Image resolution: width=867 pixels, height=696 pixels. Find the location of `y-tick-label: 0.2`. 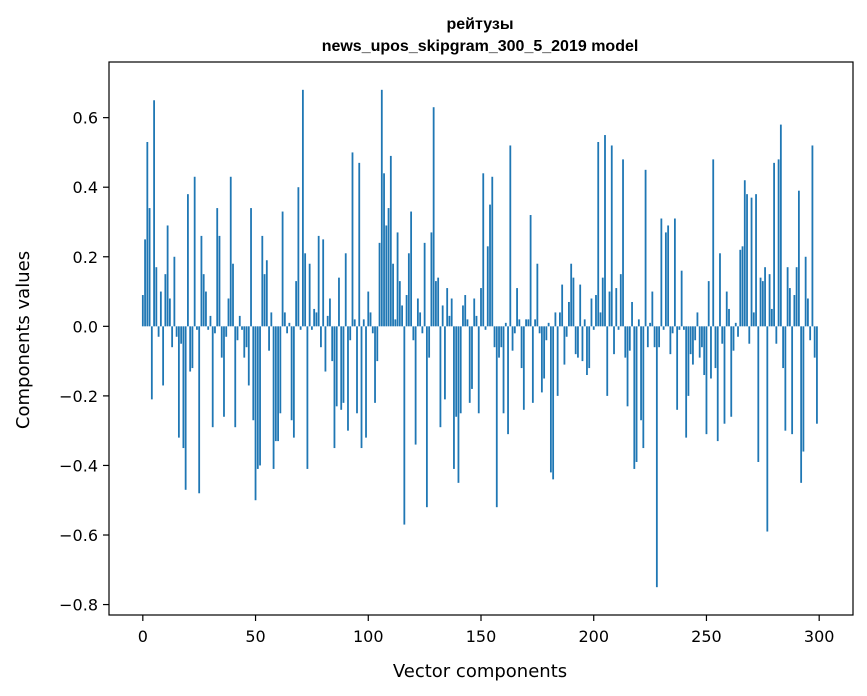

y-tick-label: 0.2 is located at coordinates (85, 257).